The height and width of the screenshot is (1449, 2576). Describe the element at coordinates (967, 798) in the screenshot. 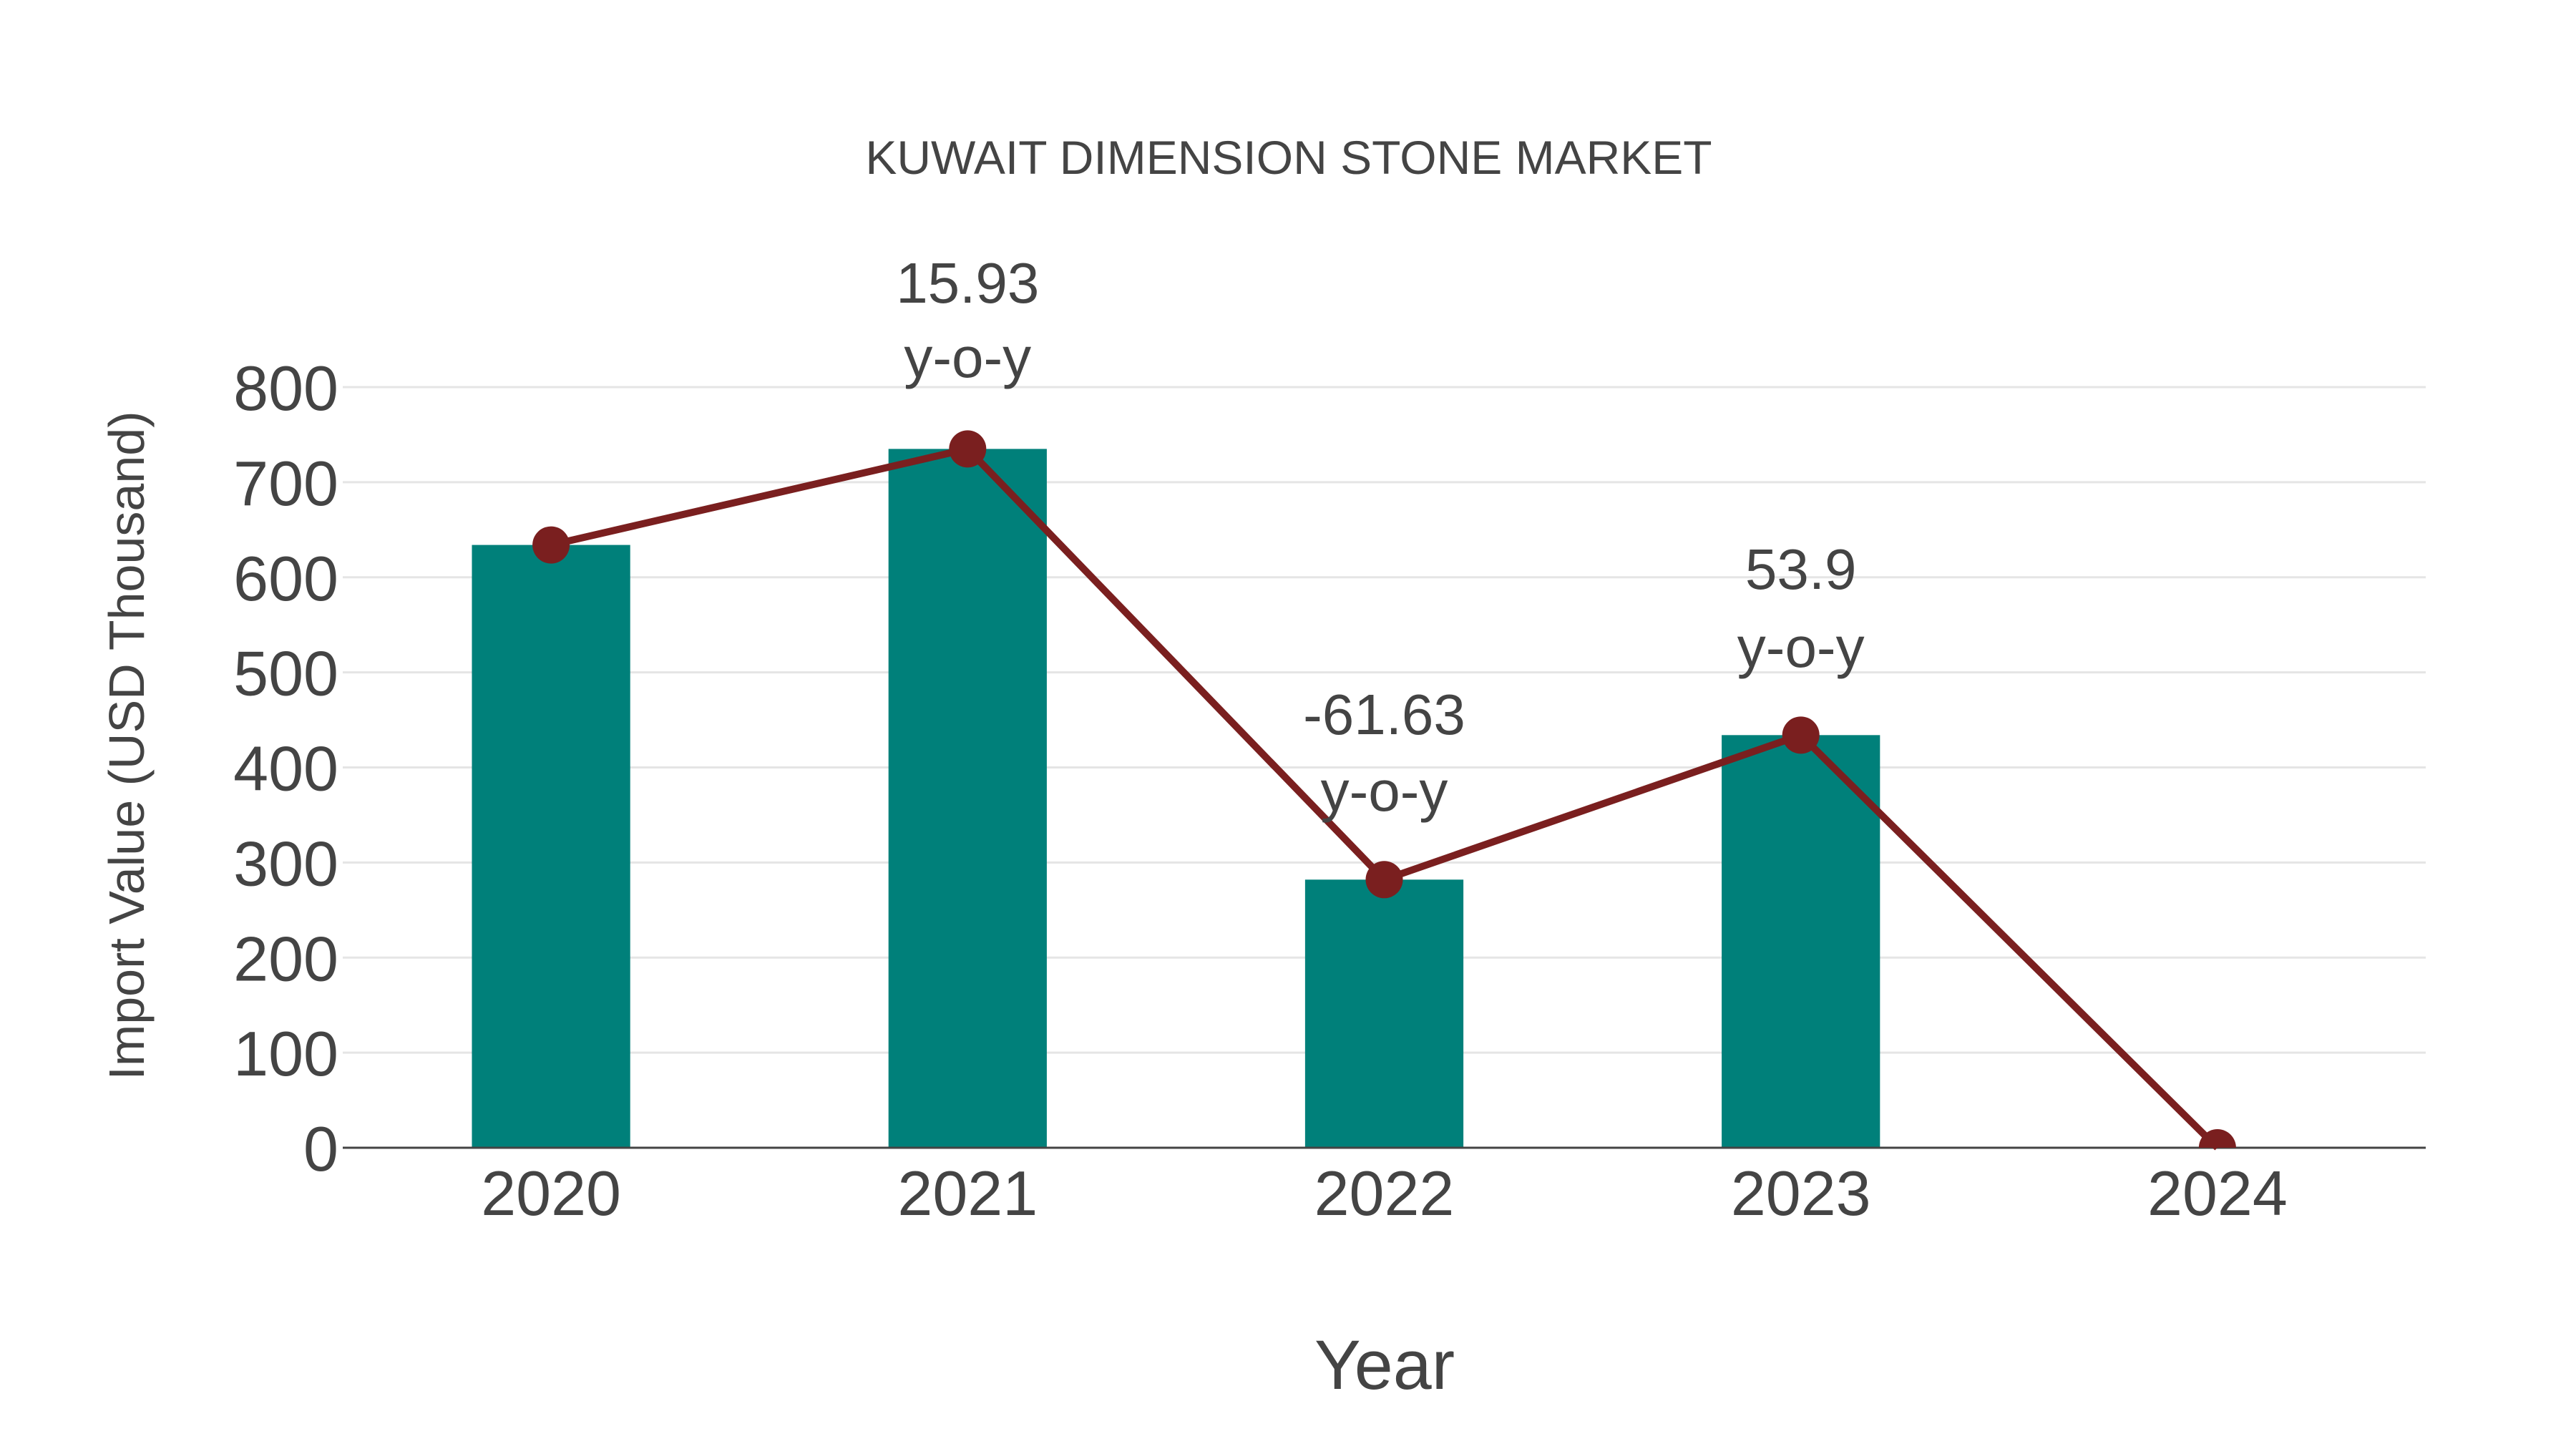

I see `bar-2021` at that location.